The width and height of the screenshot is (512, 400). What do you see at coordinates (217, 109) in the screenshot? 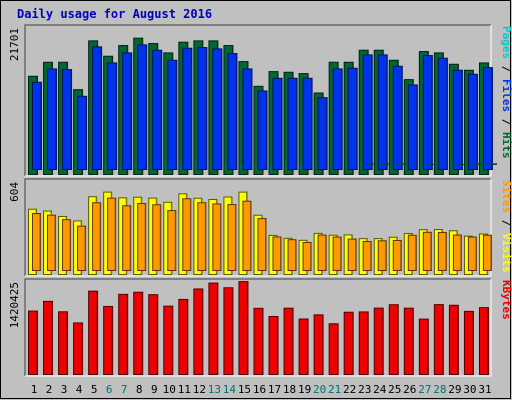
I see `bar-files-day-13-body` at bounding box center [217, 109].